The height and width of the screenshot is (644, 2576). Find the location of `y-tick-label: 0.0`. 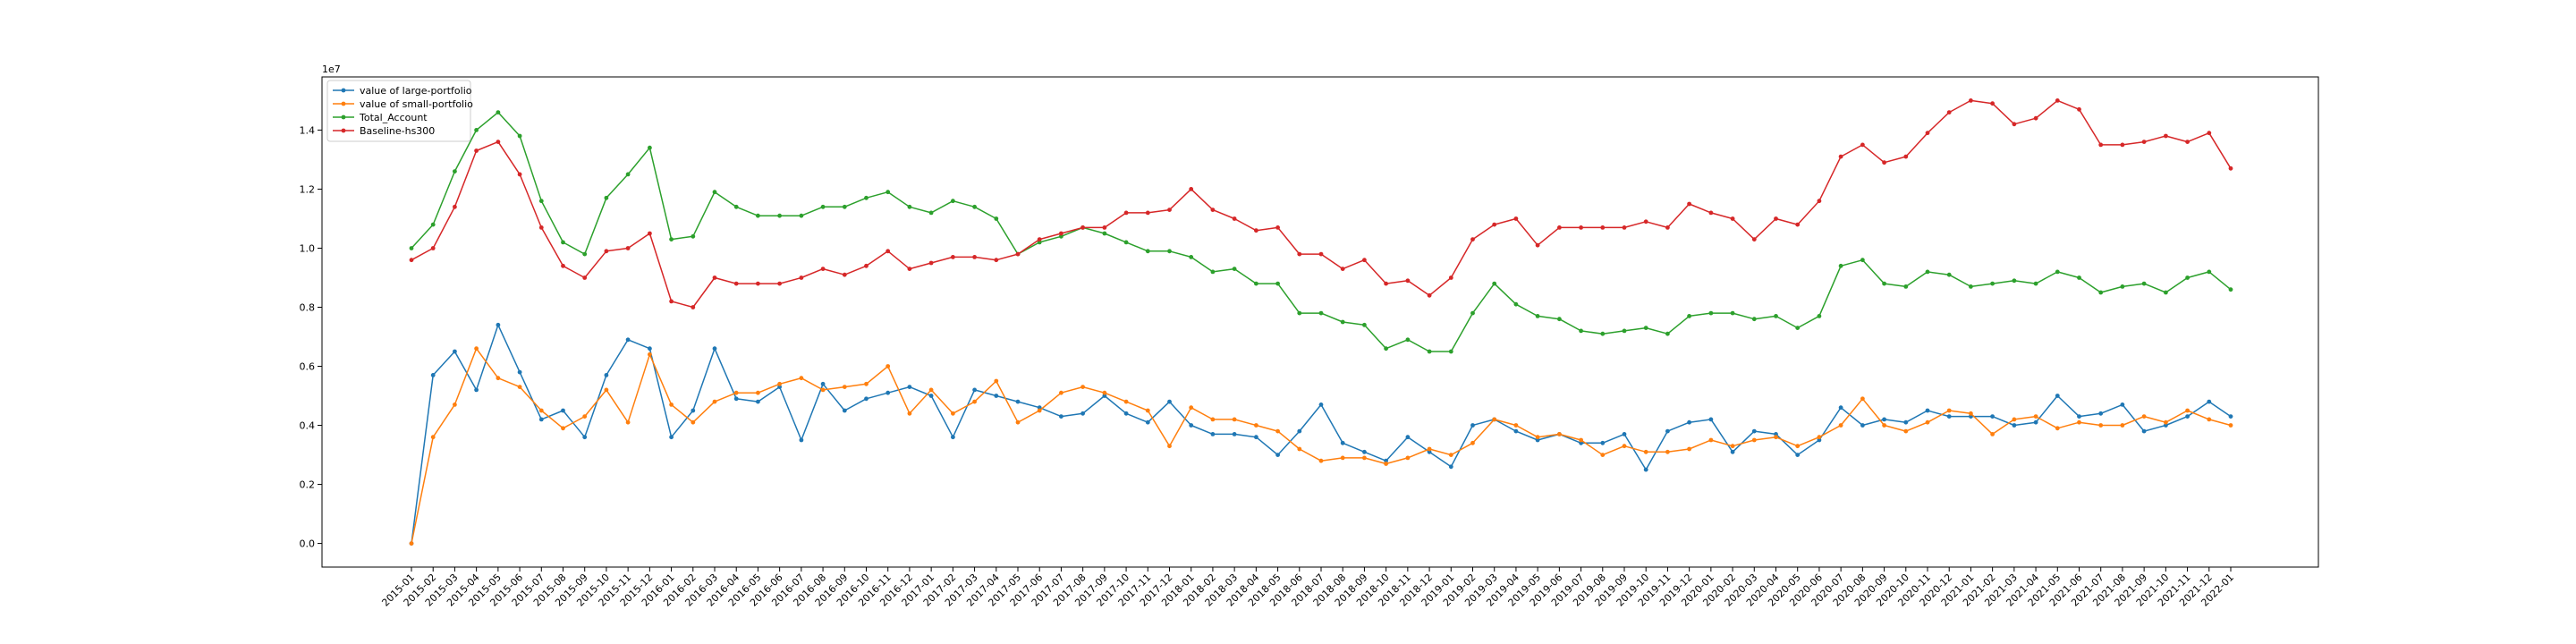

y-tick-label: 0.0 is located at coordinates (308, 544).